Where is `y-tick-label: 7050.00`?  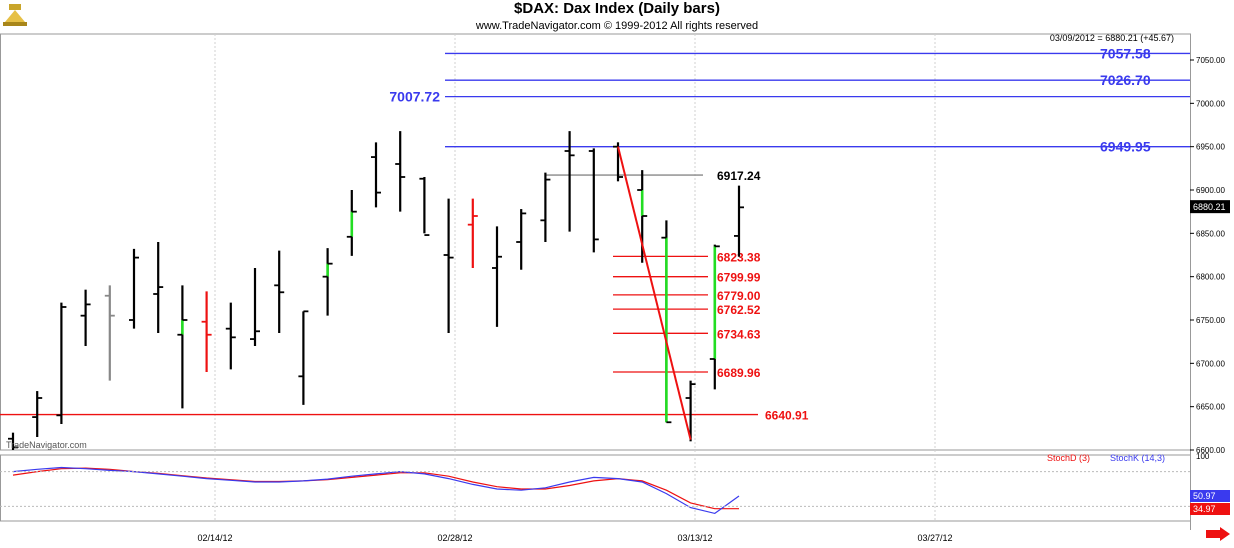 y-tick-label: 7050.00 is located at coordinates (1210, 60).